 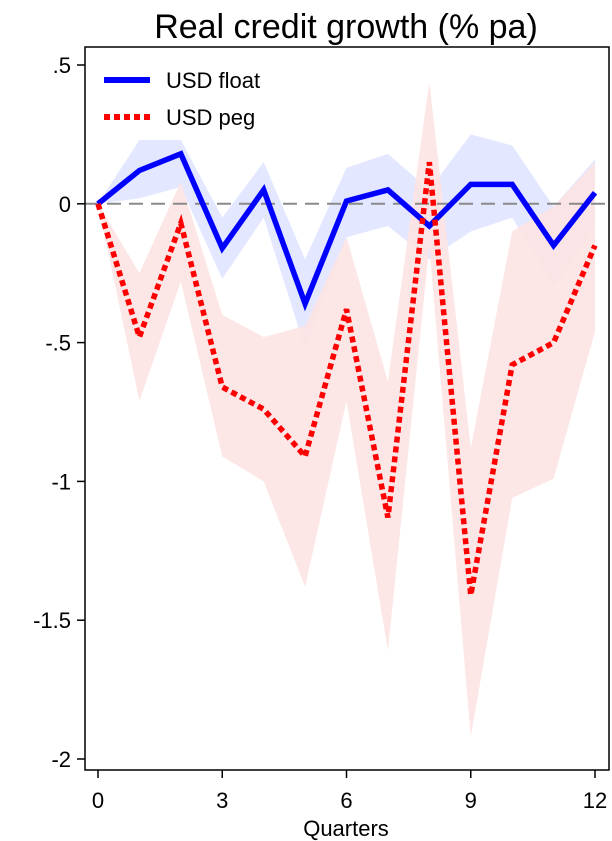 I want to click on legend: USD float USD peg, so click(x=182, y=99).